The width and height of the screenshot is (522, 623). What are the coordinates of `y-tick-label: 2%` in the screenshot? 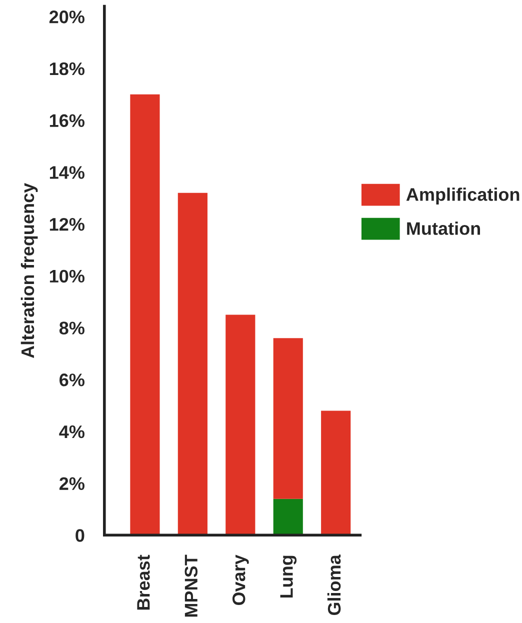 It's located at (71, 483).